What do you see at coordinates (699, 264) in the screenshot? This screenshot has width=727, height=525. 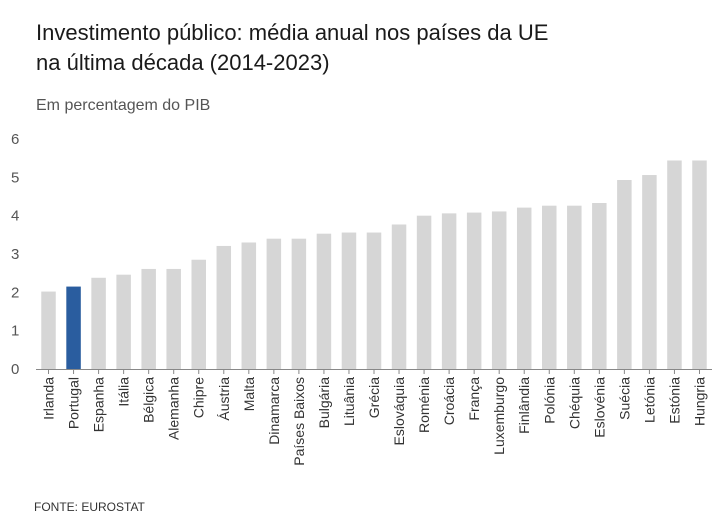 I see `bar-hungria` at bounding box center [699, 264].